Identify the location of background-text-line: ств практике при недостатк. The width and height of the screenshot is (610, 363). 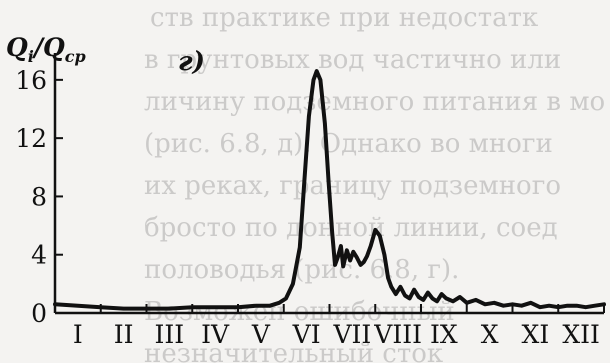
(344, 18).